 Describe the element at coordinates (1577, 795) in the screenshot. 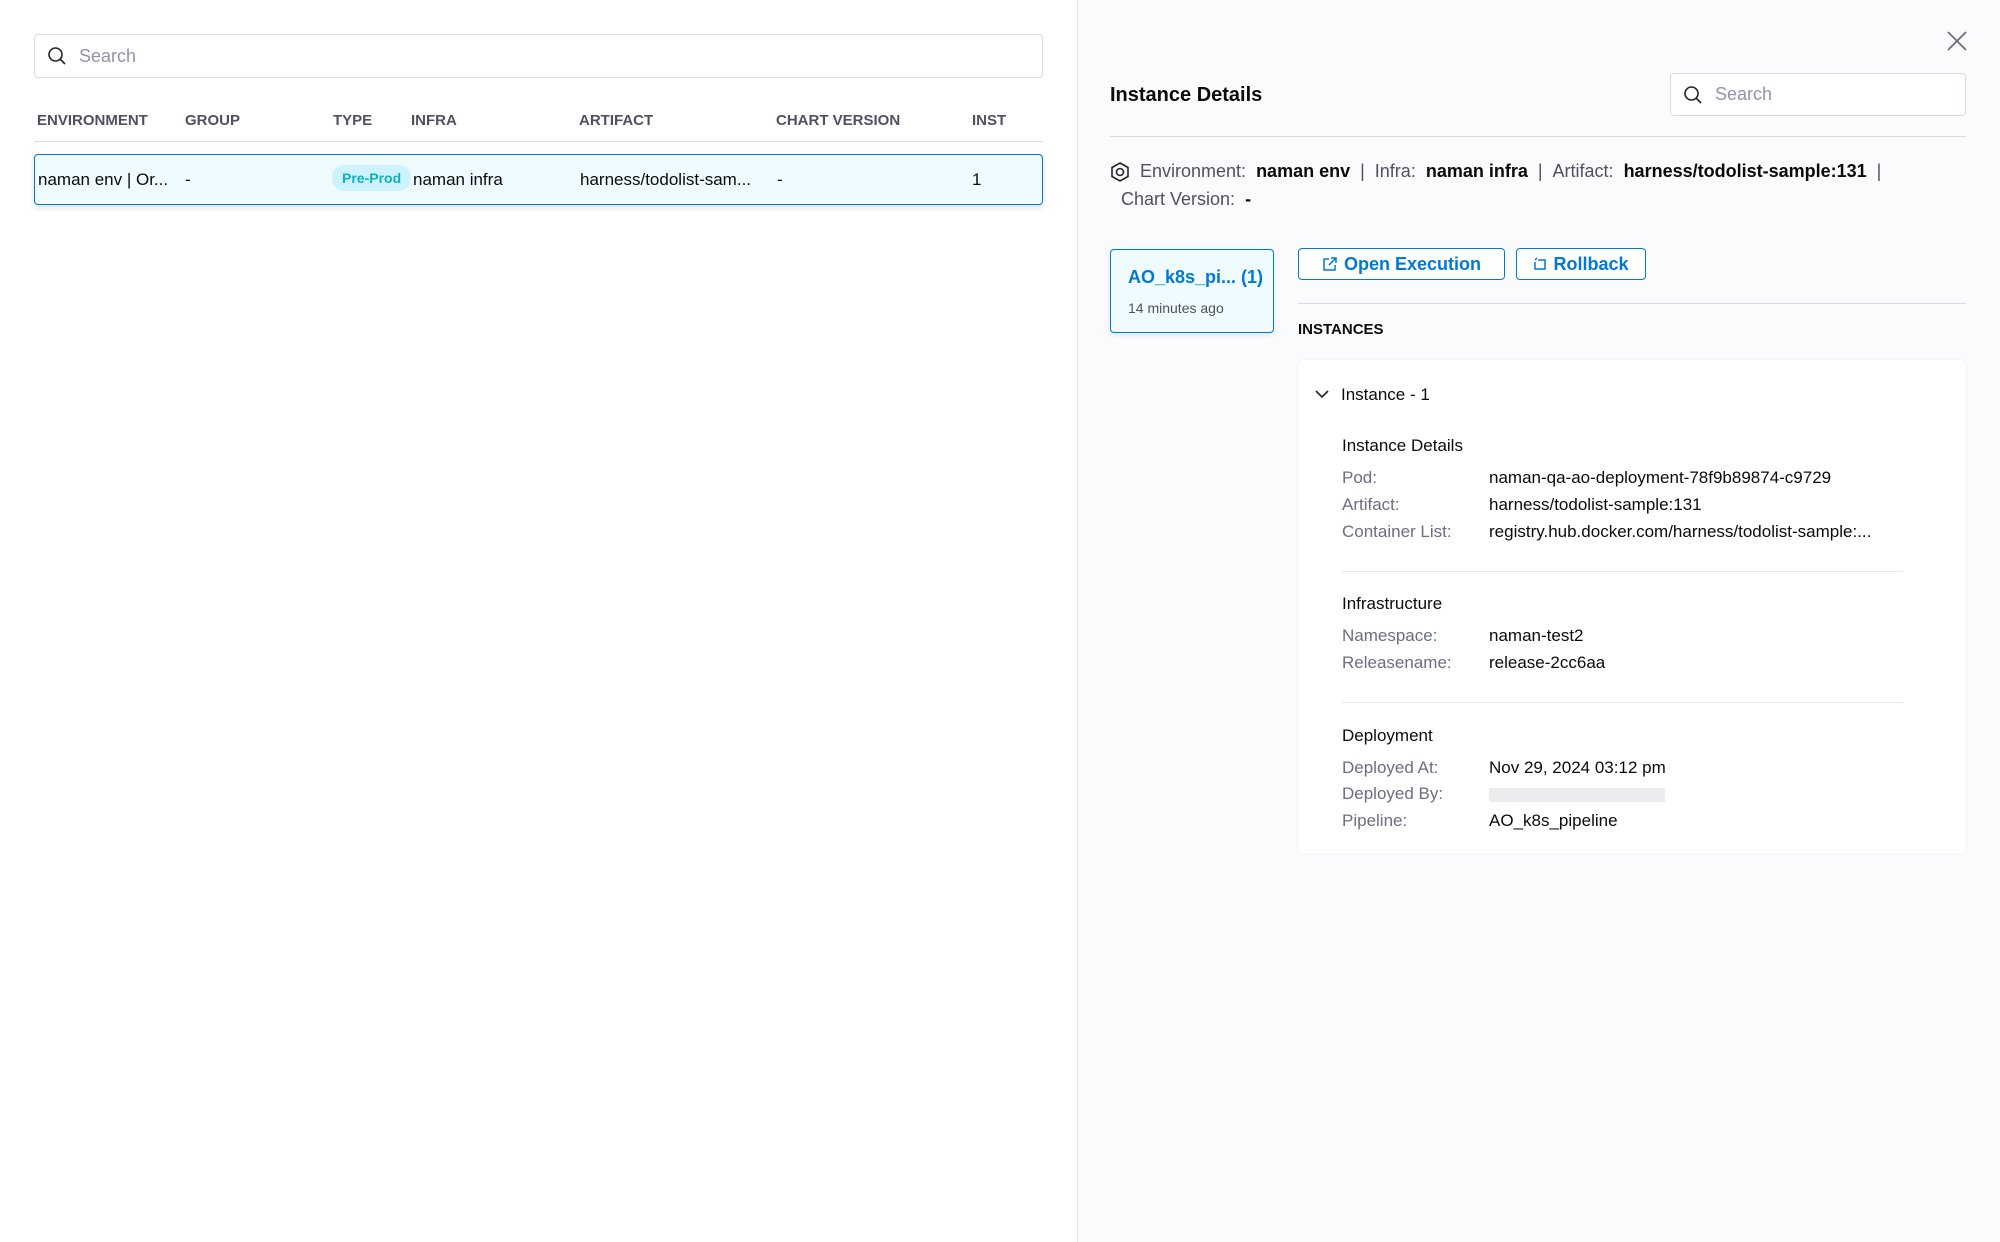

I see `redacted-user` at that location.